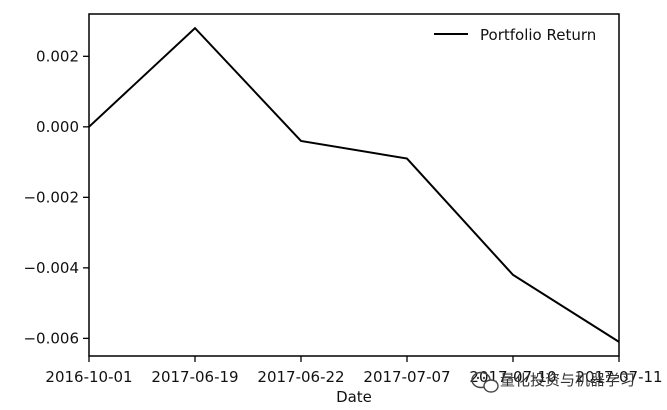 This screenshot has width=667, height=410. Describe the element at coordinates (538, 35) in the screenshot. I see `legend-label: Portfolio Return` at that location.